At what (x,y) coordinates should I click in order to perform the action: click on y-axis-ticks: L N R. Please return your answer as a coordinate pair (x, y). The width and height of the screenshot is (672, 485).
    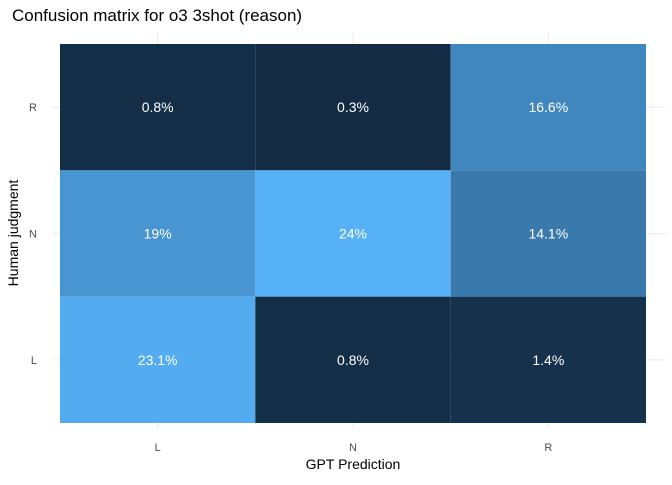
    Looking at the image, I should click on (33, 234).